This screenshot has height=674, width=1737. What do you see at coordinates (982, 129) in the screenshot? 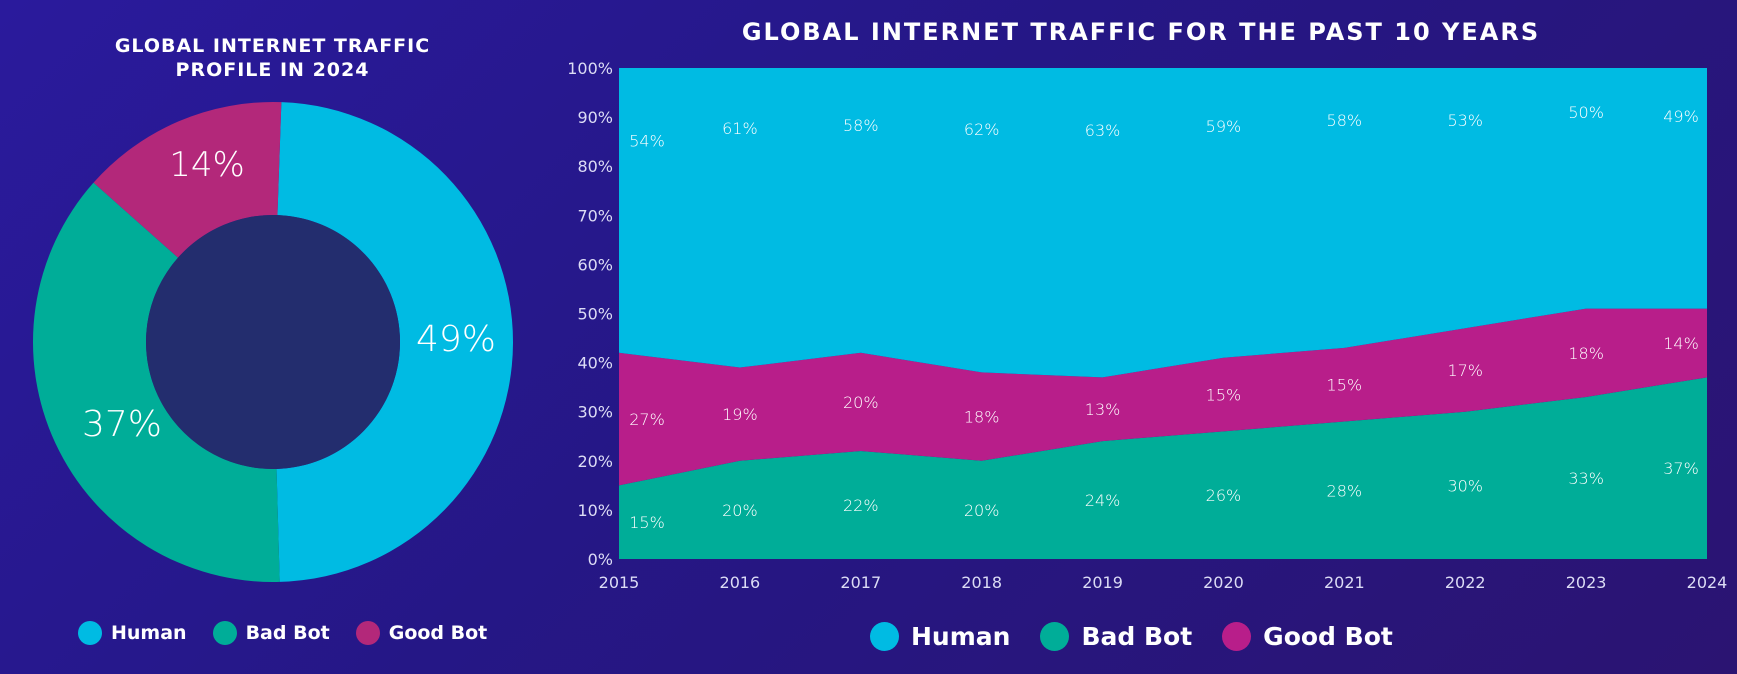
I see `data-label-human: 62%` at bounding box center [982, 129].